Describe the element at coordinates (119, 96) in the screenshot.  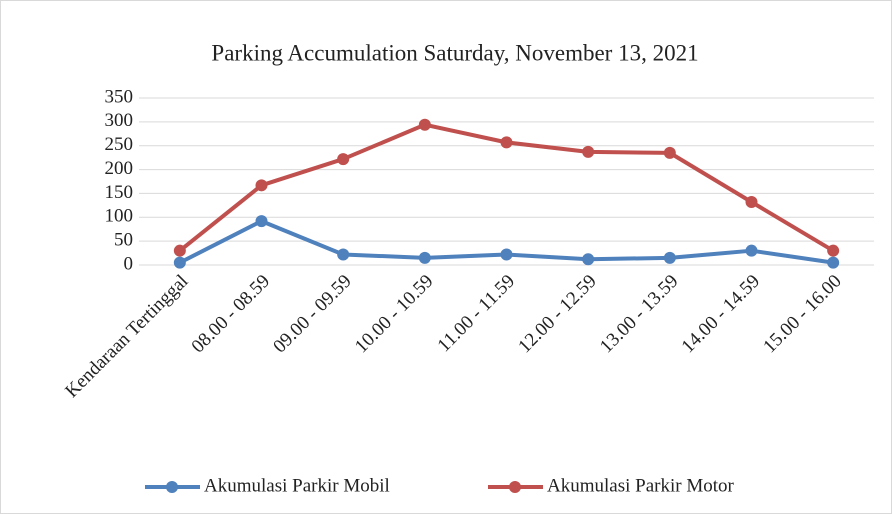
I see `y-tick-label: 350` at that location.